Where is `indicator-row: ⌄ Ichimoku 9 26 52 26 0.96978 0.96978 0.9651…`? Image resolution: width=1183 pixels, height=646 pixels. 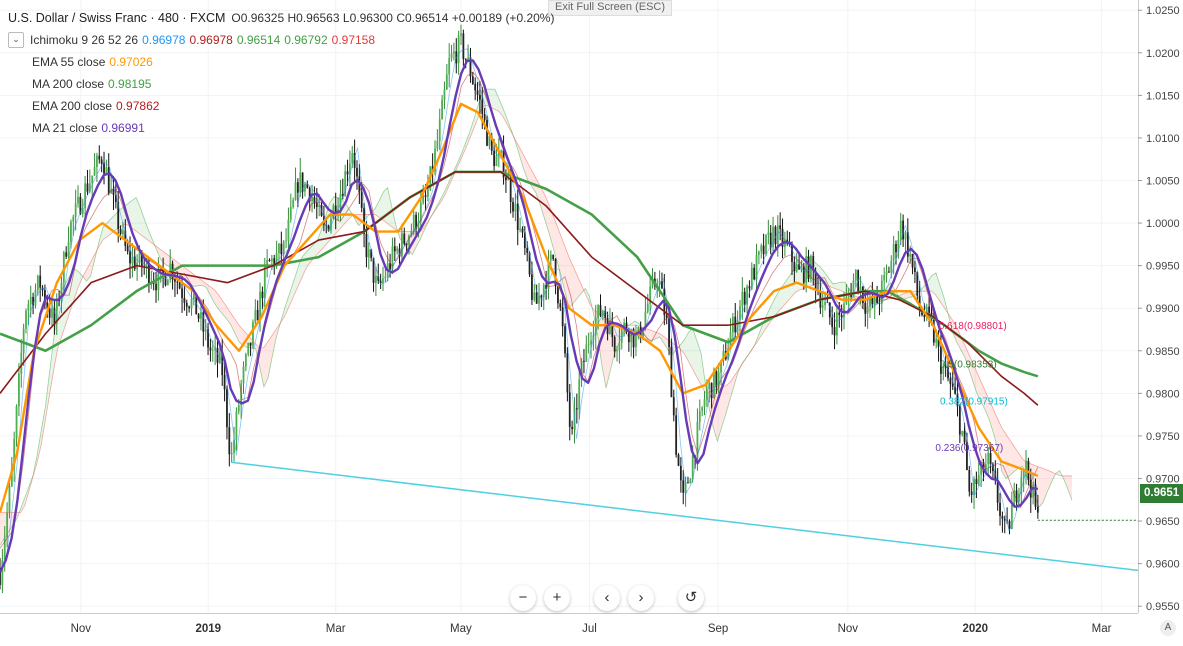
indicator-row: ⌄ Ichimoku 9 26 52 26 0.96978 0.96978 0.9651… is located at coordinates (281, 40).